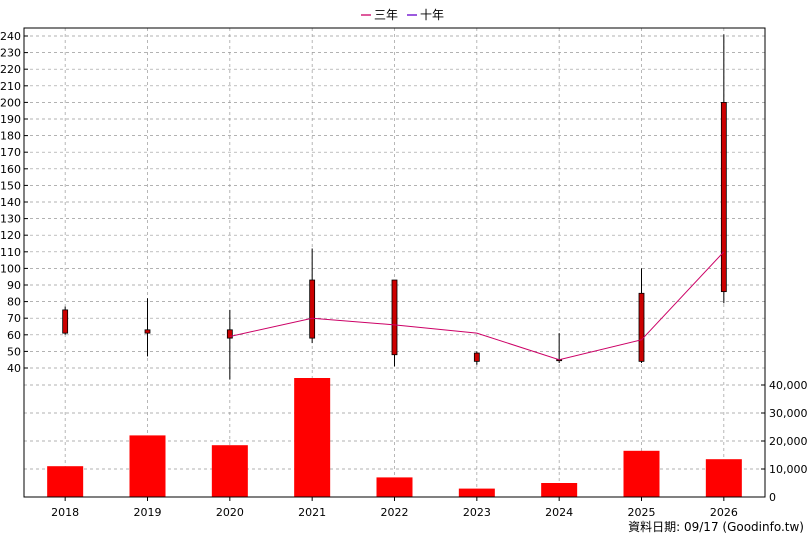  I want to click on x-tick-label: 2019, so click(148, 512).